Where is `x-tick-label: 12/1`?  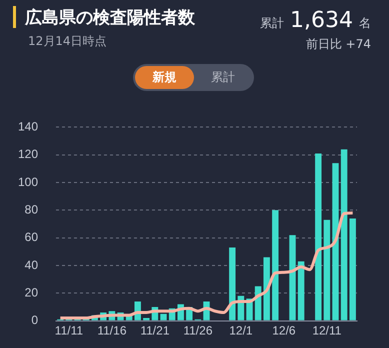 x-tick-label: 12/1 is located at coordinates (241, 330).